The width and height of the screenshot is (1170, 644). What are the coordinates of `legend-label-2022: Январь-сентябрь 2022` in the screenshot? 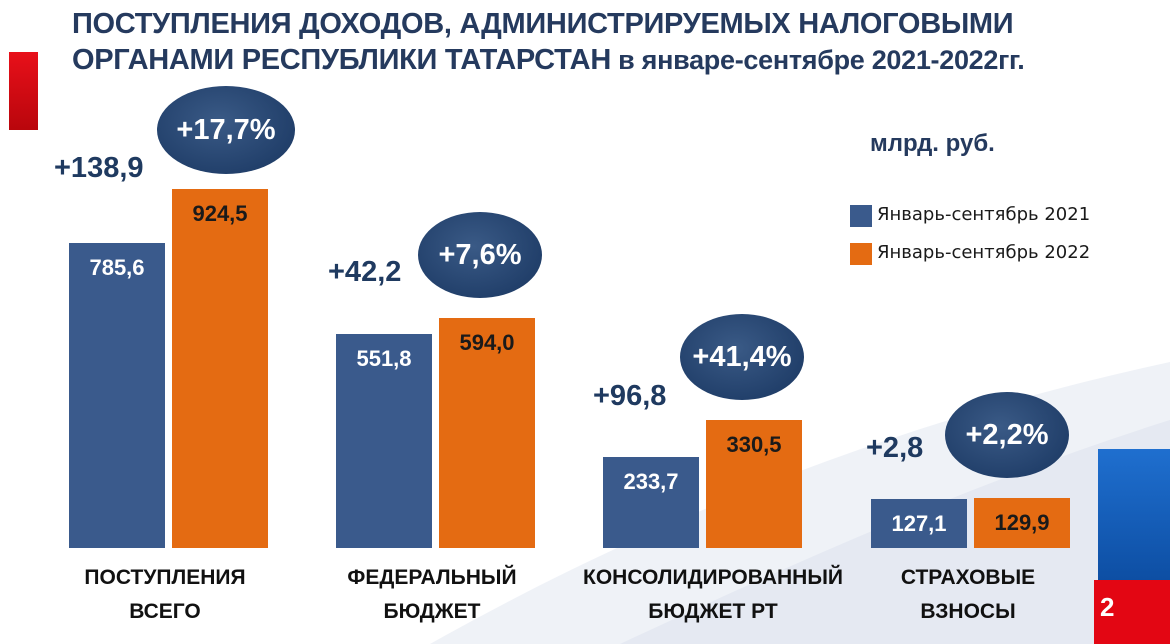 It's located at (984, 252).